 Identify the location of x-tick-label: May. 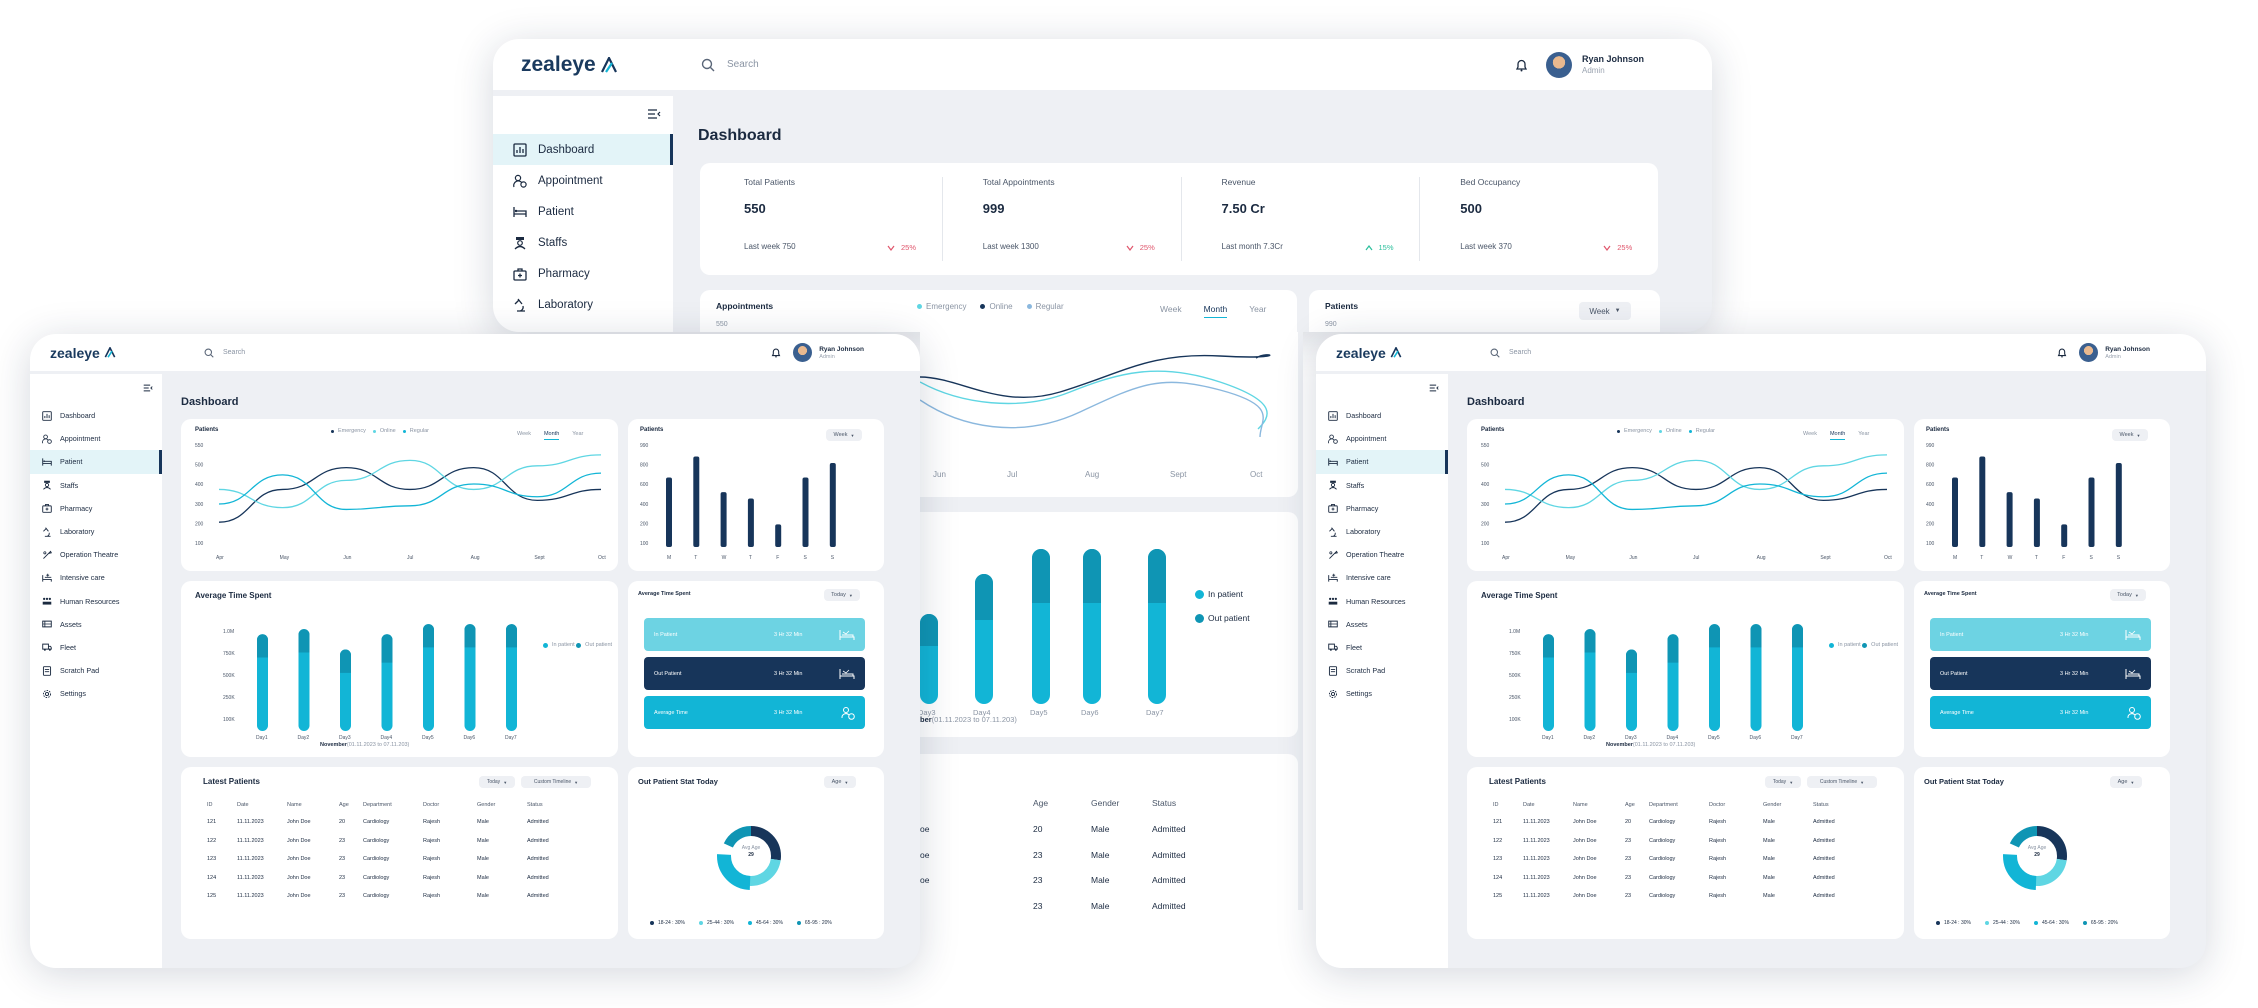
(285, 558).